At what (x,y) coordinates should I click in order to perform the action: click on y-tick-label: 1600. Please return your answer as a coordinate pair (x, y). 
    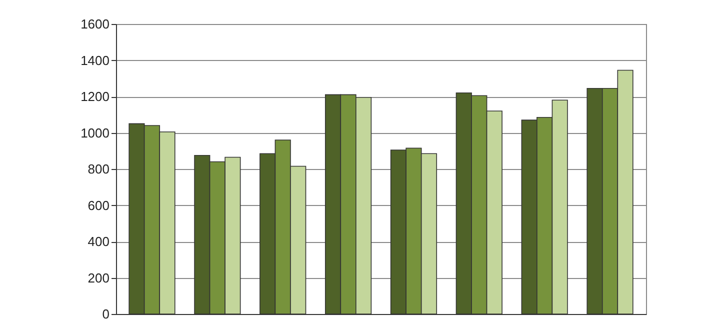
    Looking at the image, I should click on (95, 24).